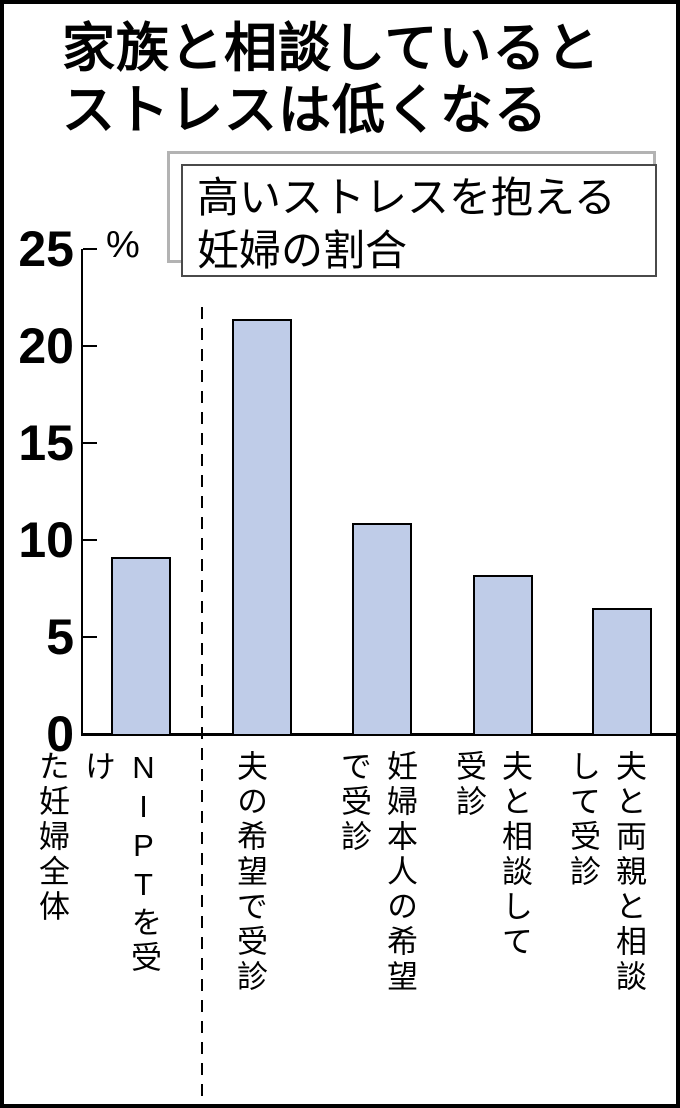  I want to click on x-axis-line, so click(378, 734).